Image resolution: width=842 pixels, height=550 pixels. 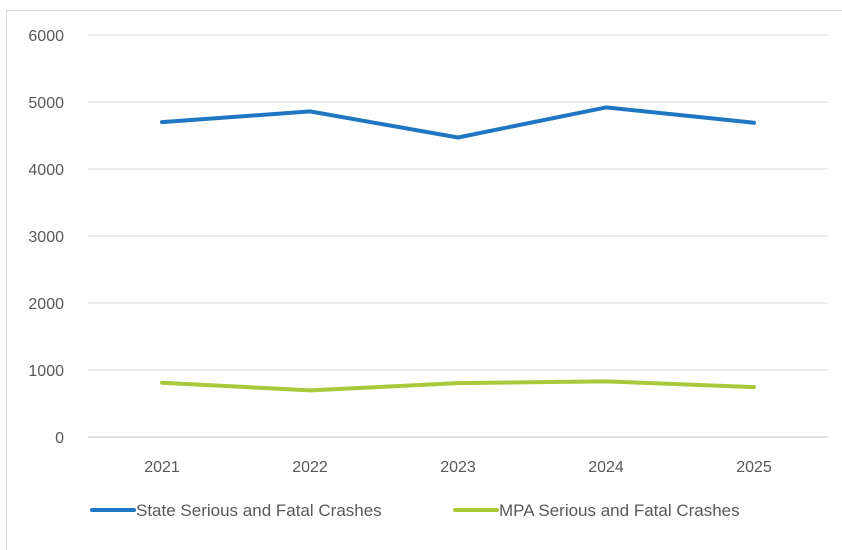 I want to click on legend-label: State Serious and Fatal Crashes, so click(x=259, y=510).